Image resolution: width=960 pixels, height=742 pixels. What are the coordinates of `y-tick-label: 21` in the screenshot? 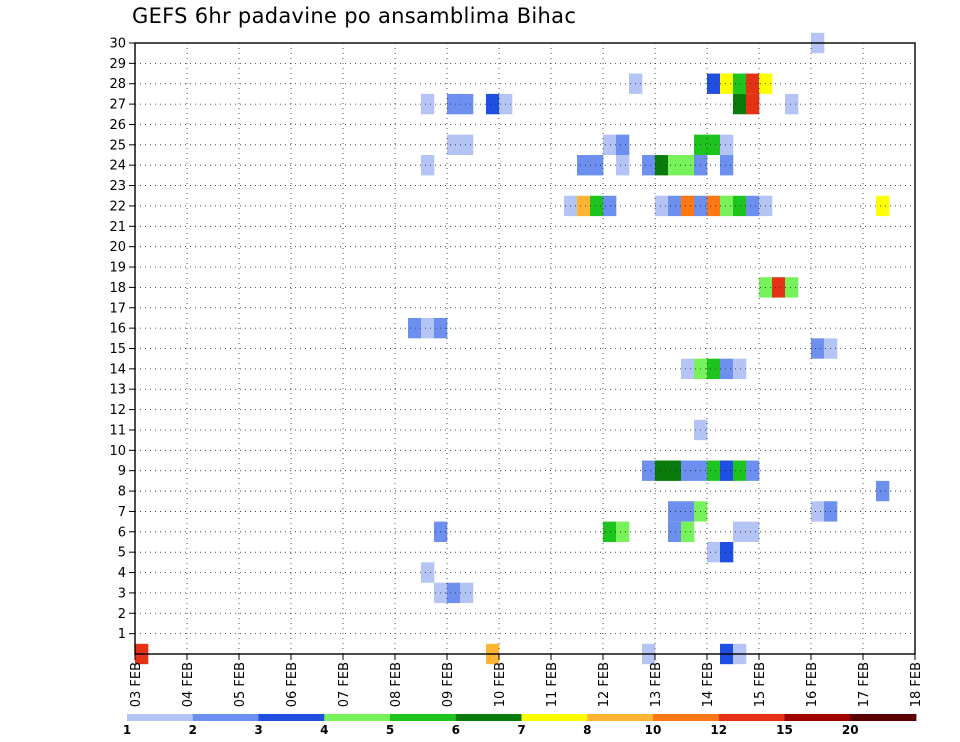 It's located at (117, 227).